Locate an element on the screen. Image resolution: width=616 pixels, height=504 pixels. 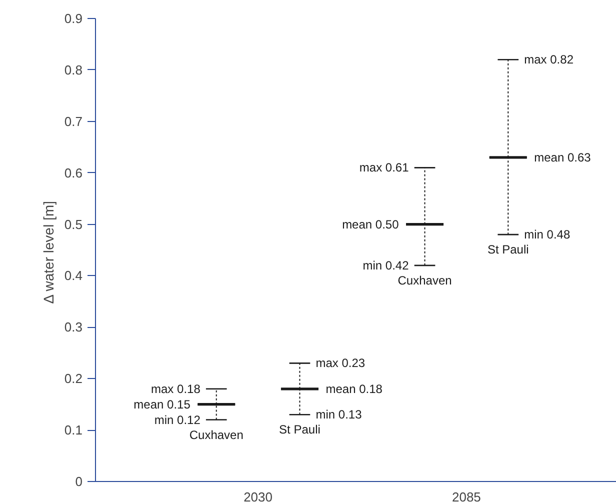
annotation: max 0.82 is located at coordinates (549, 59).